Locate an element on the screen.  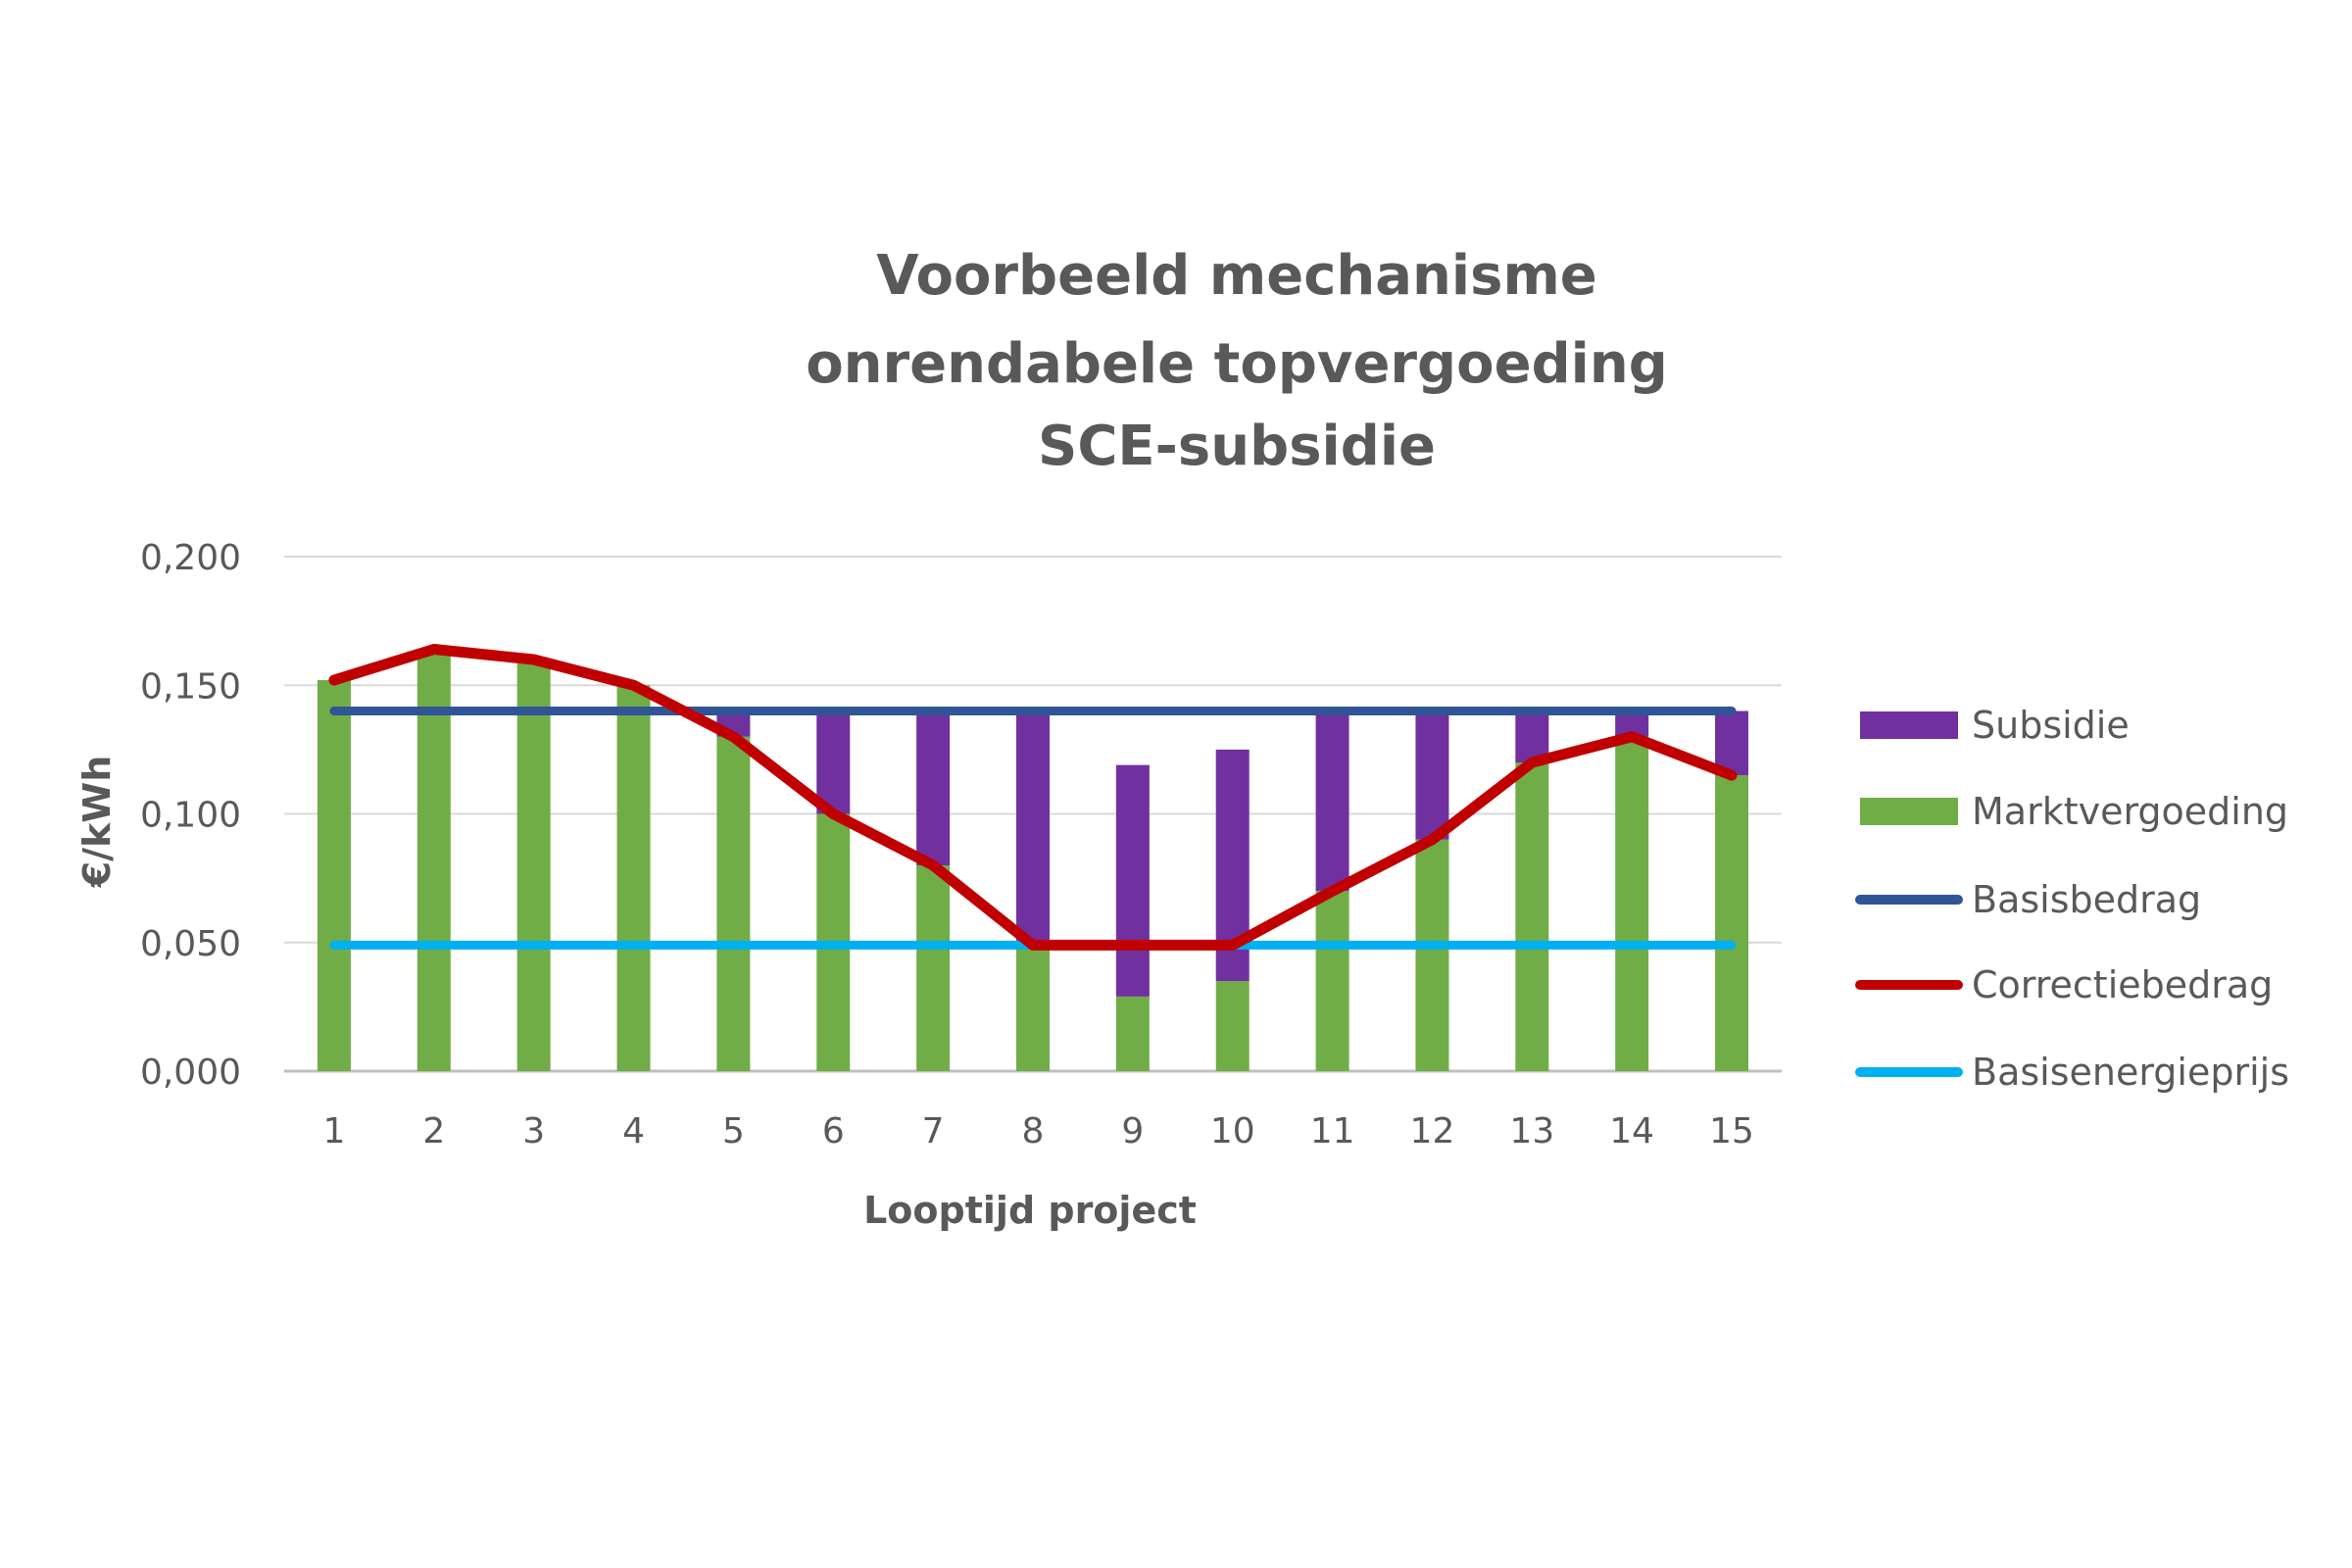
legend-label: Basisbedrag is located at coordinates (2086, 899).